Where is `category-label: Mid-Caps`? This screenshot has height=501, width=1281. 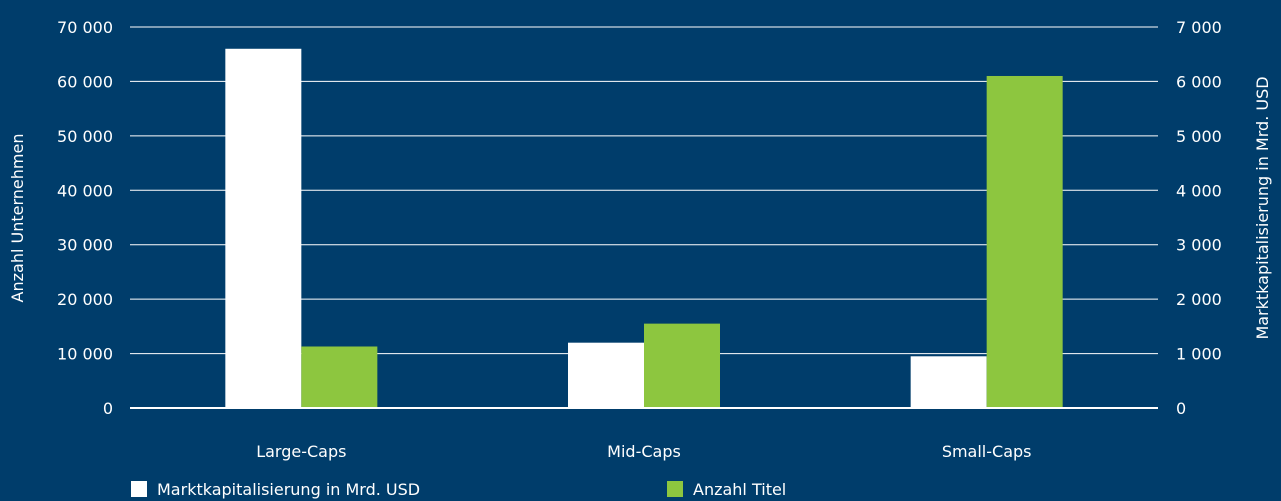
category-label: Mid-Caps is located at coordinates (644, 451).